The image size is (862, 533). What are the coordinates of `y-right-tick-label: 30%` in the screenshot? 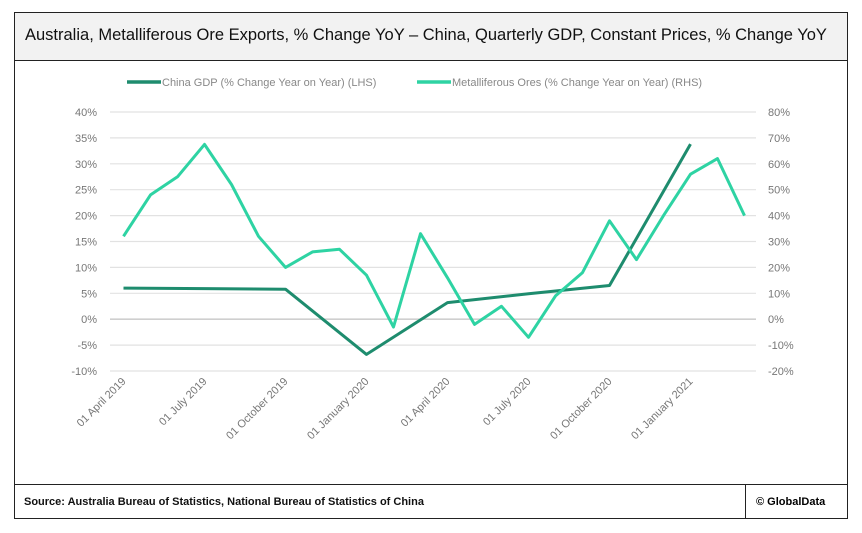 It's located at (779, 243).